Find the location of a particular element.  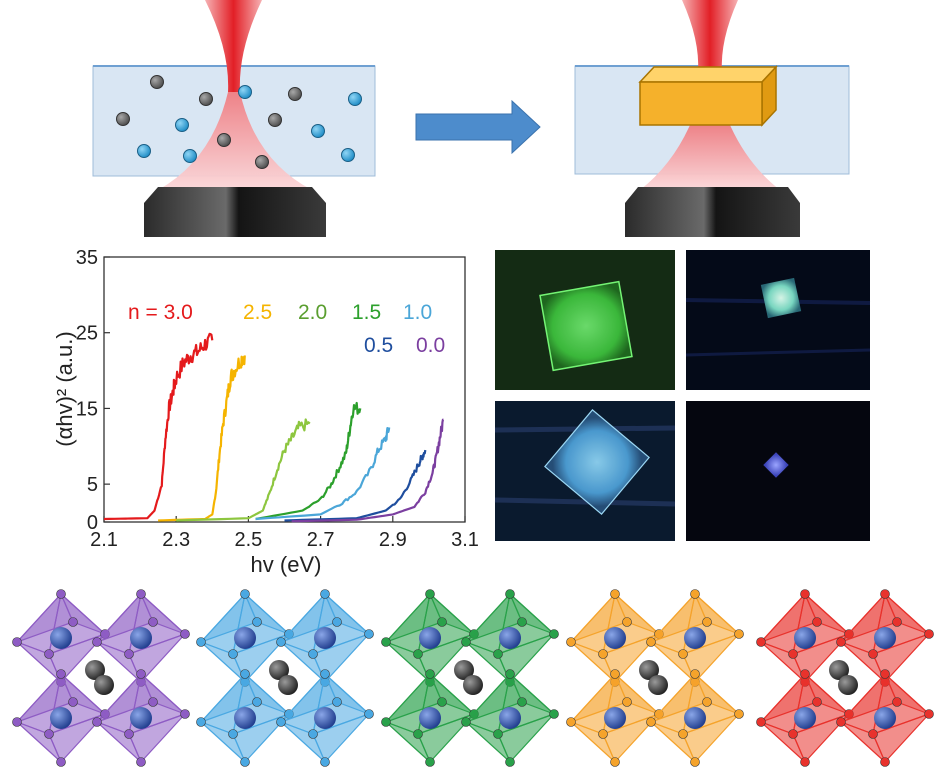

perovskite-structure-purple is located at coordinates (101, 678).